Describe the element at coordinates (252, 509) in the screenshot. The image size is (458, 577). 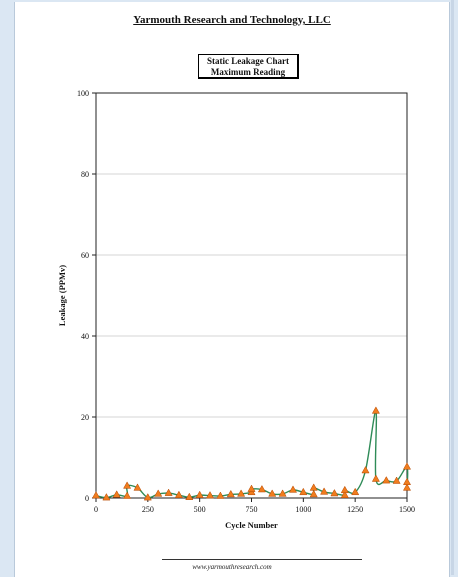
I see `x-tick-label: 750` at that location.